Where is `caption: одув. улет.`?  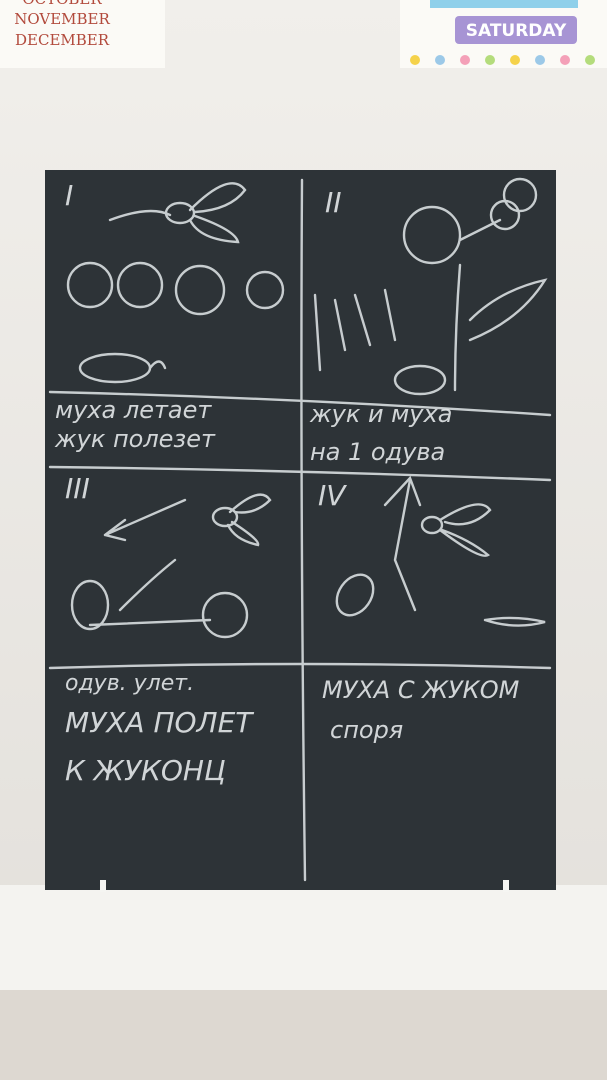
caption: одув. улет. is located at coordinates (129, 683).